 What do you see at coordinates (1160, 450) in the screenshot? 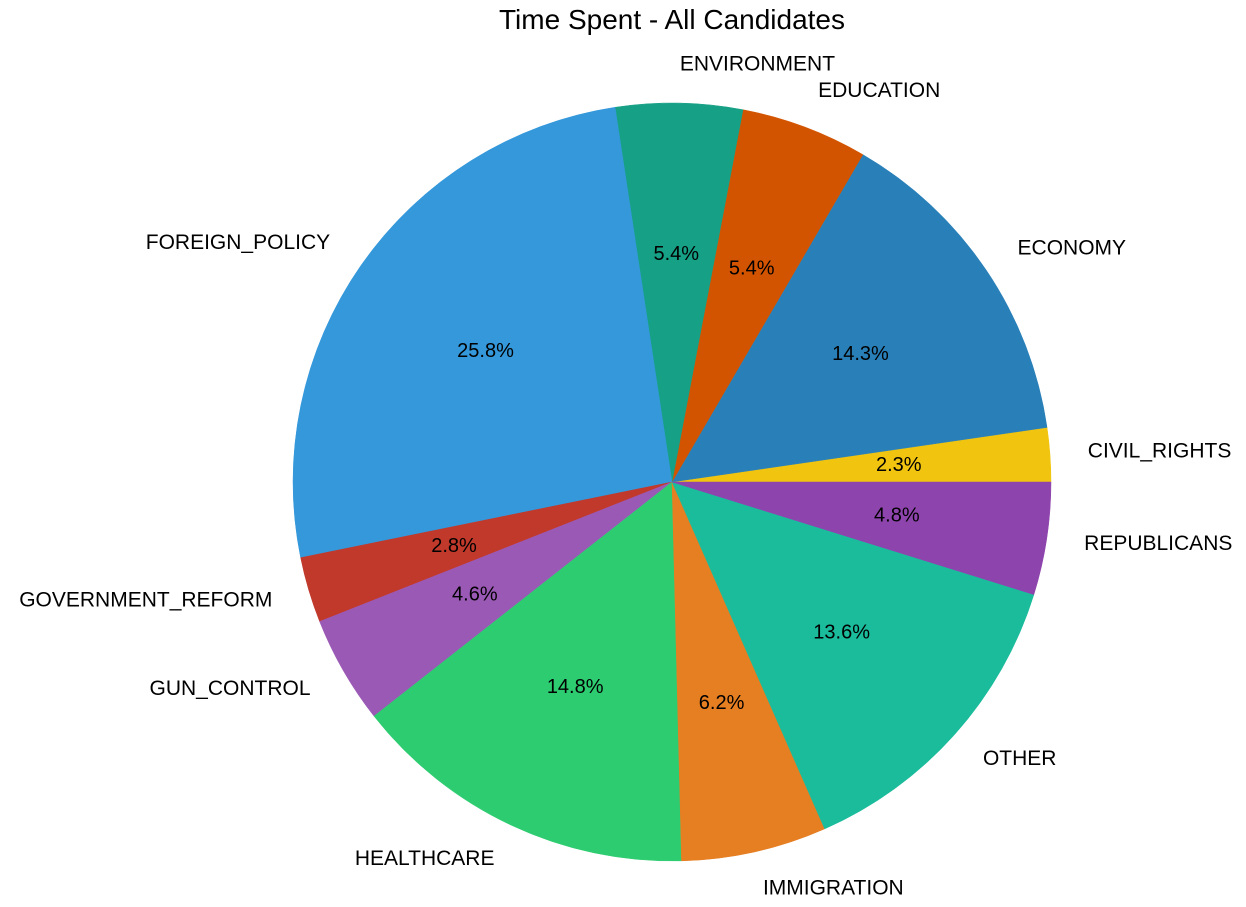
I see `slice-label-civil-rights: CIVIL_RIGHTS` at bounding box center [1160, 450].